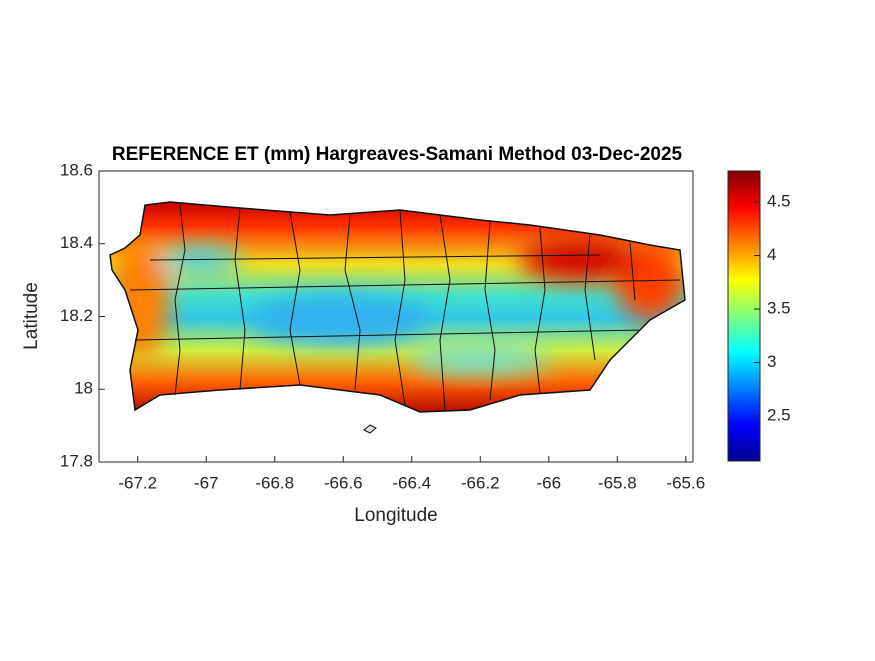 This screenshot has width=875, height=661. I want to click on x-tick-label: -66.6, so click(343, 482).